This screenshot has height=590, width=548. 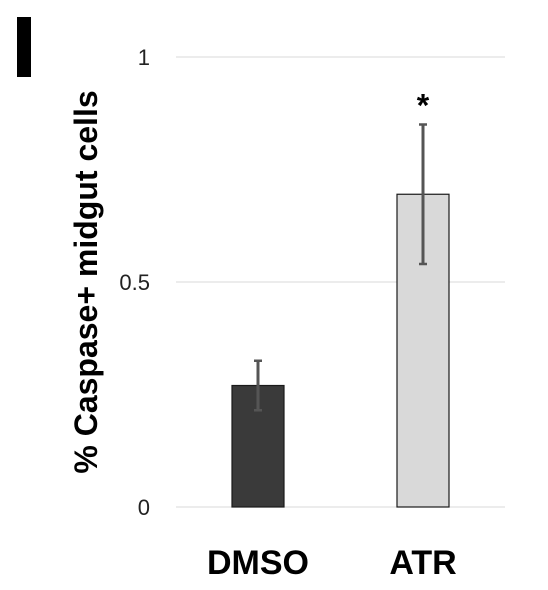 I want to click on x-category-label: DMSO, so click(x=258, y=563).